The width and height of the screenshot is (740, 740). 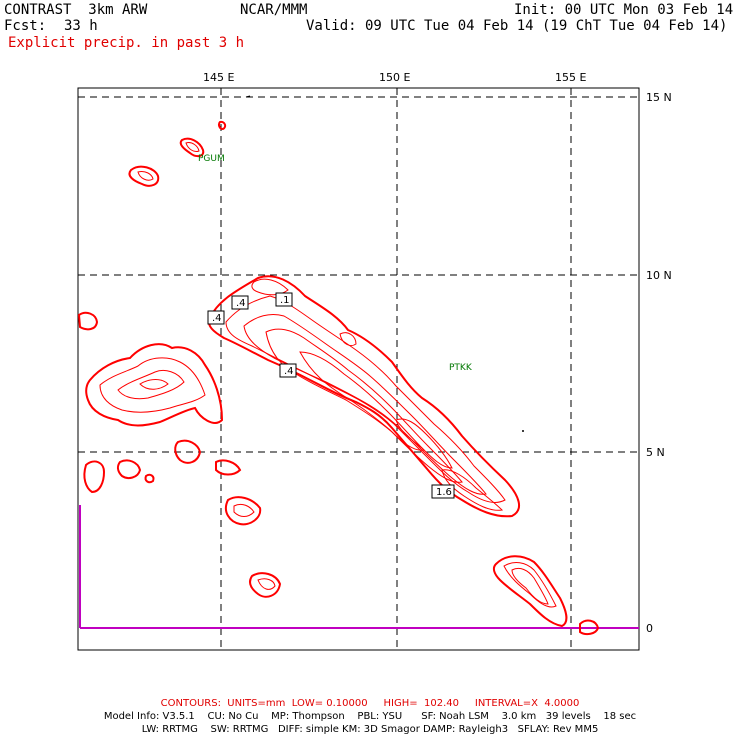 I want to click on organization-label: NCAR/MMM, so click(x=274, y=10).